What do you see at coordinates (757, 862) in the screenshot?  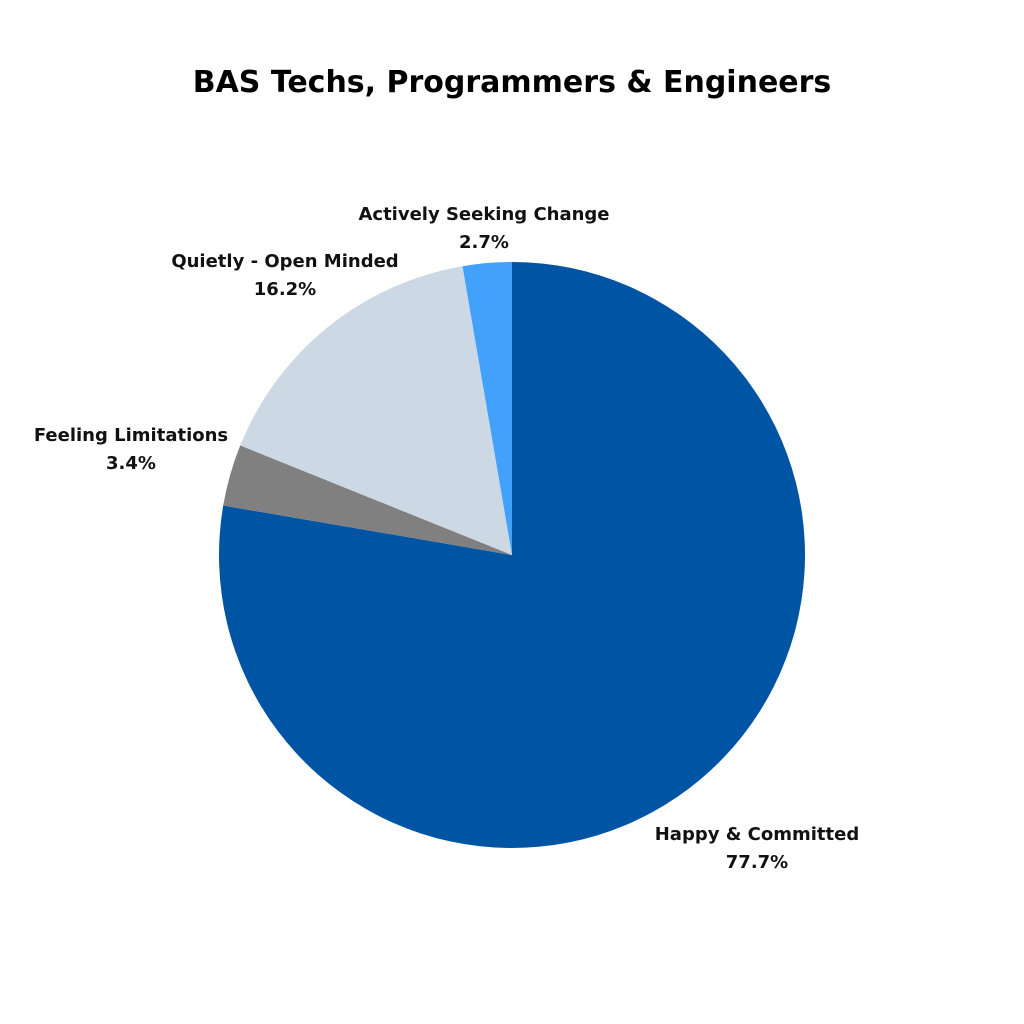 I see `slice-value-0: 77.7%` at bounding box center [757, 862].